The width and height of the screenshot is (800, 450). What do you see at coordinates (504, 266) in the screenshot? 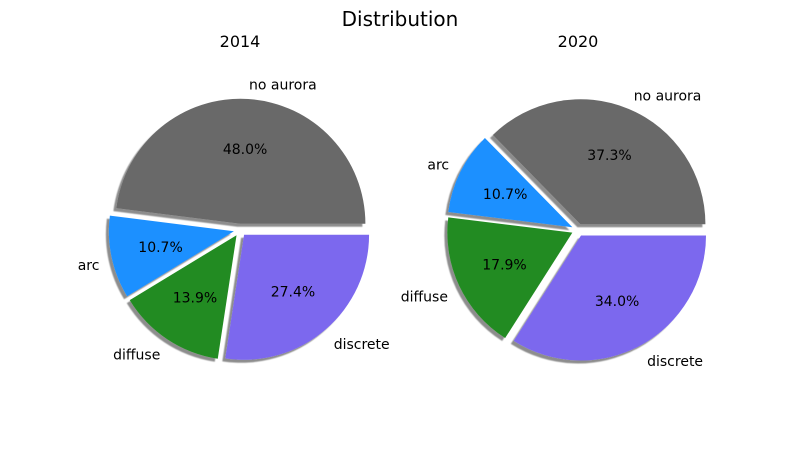
I see `pct-label-2020-diffuse: 17.9%` at bounding box center [504, 266].